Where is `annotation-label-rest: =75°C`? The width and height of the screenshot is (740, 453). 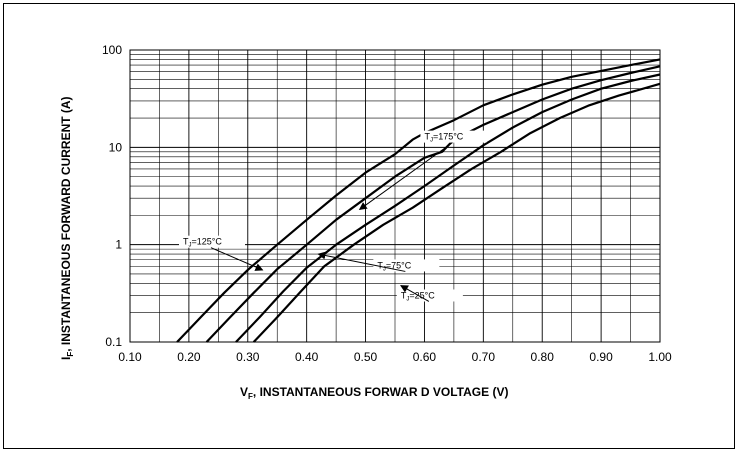
annotation-label-rest: =75°C is located at coordinates (399, 265).